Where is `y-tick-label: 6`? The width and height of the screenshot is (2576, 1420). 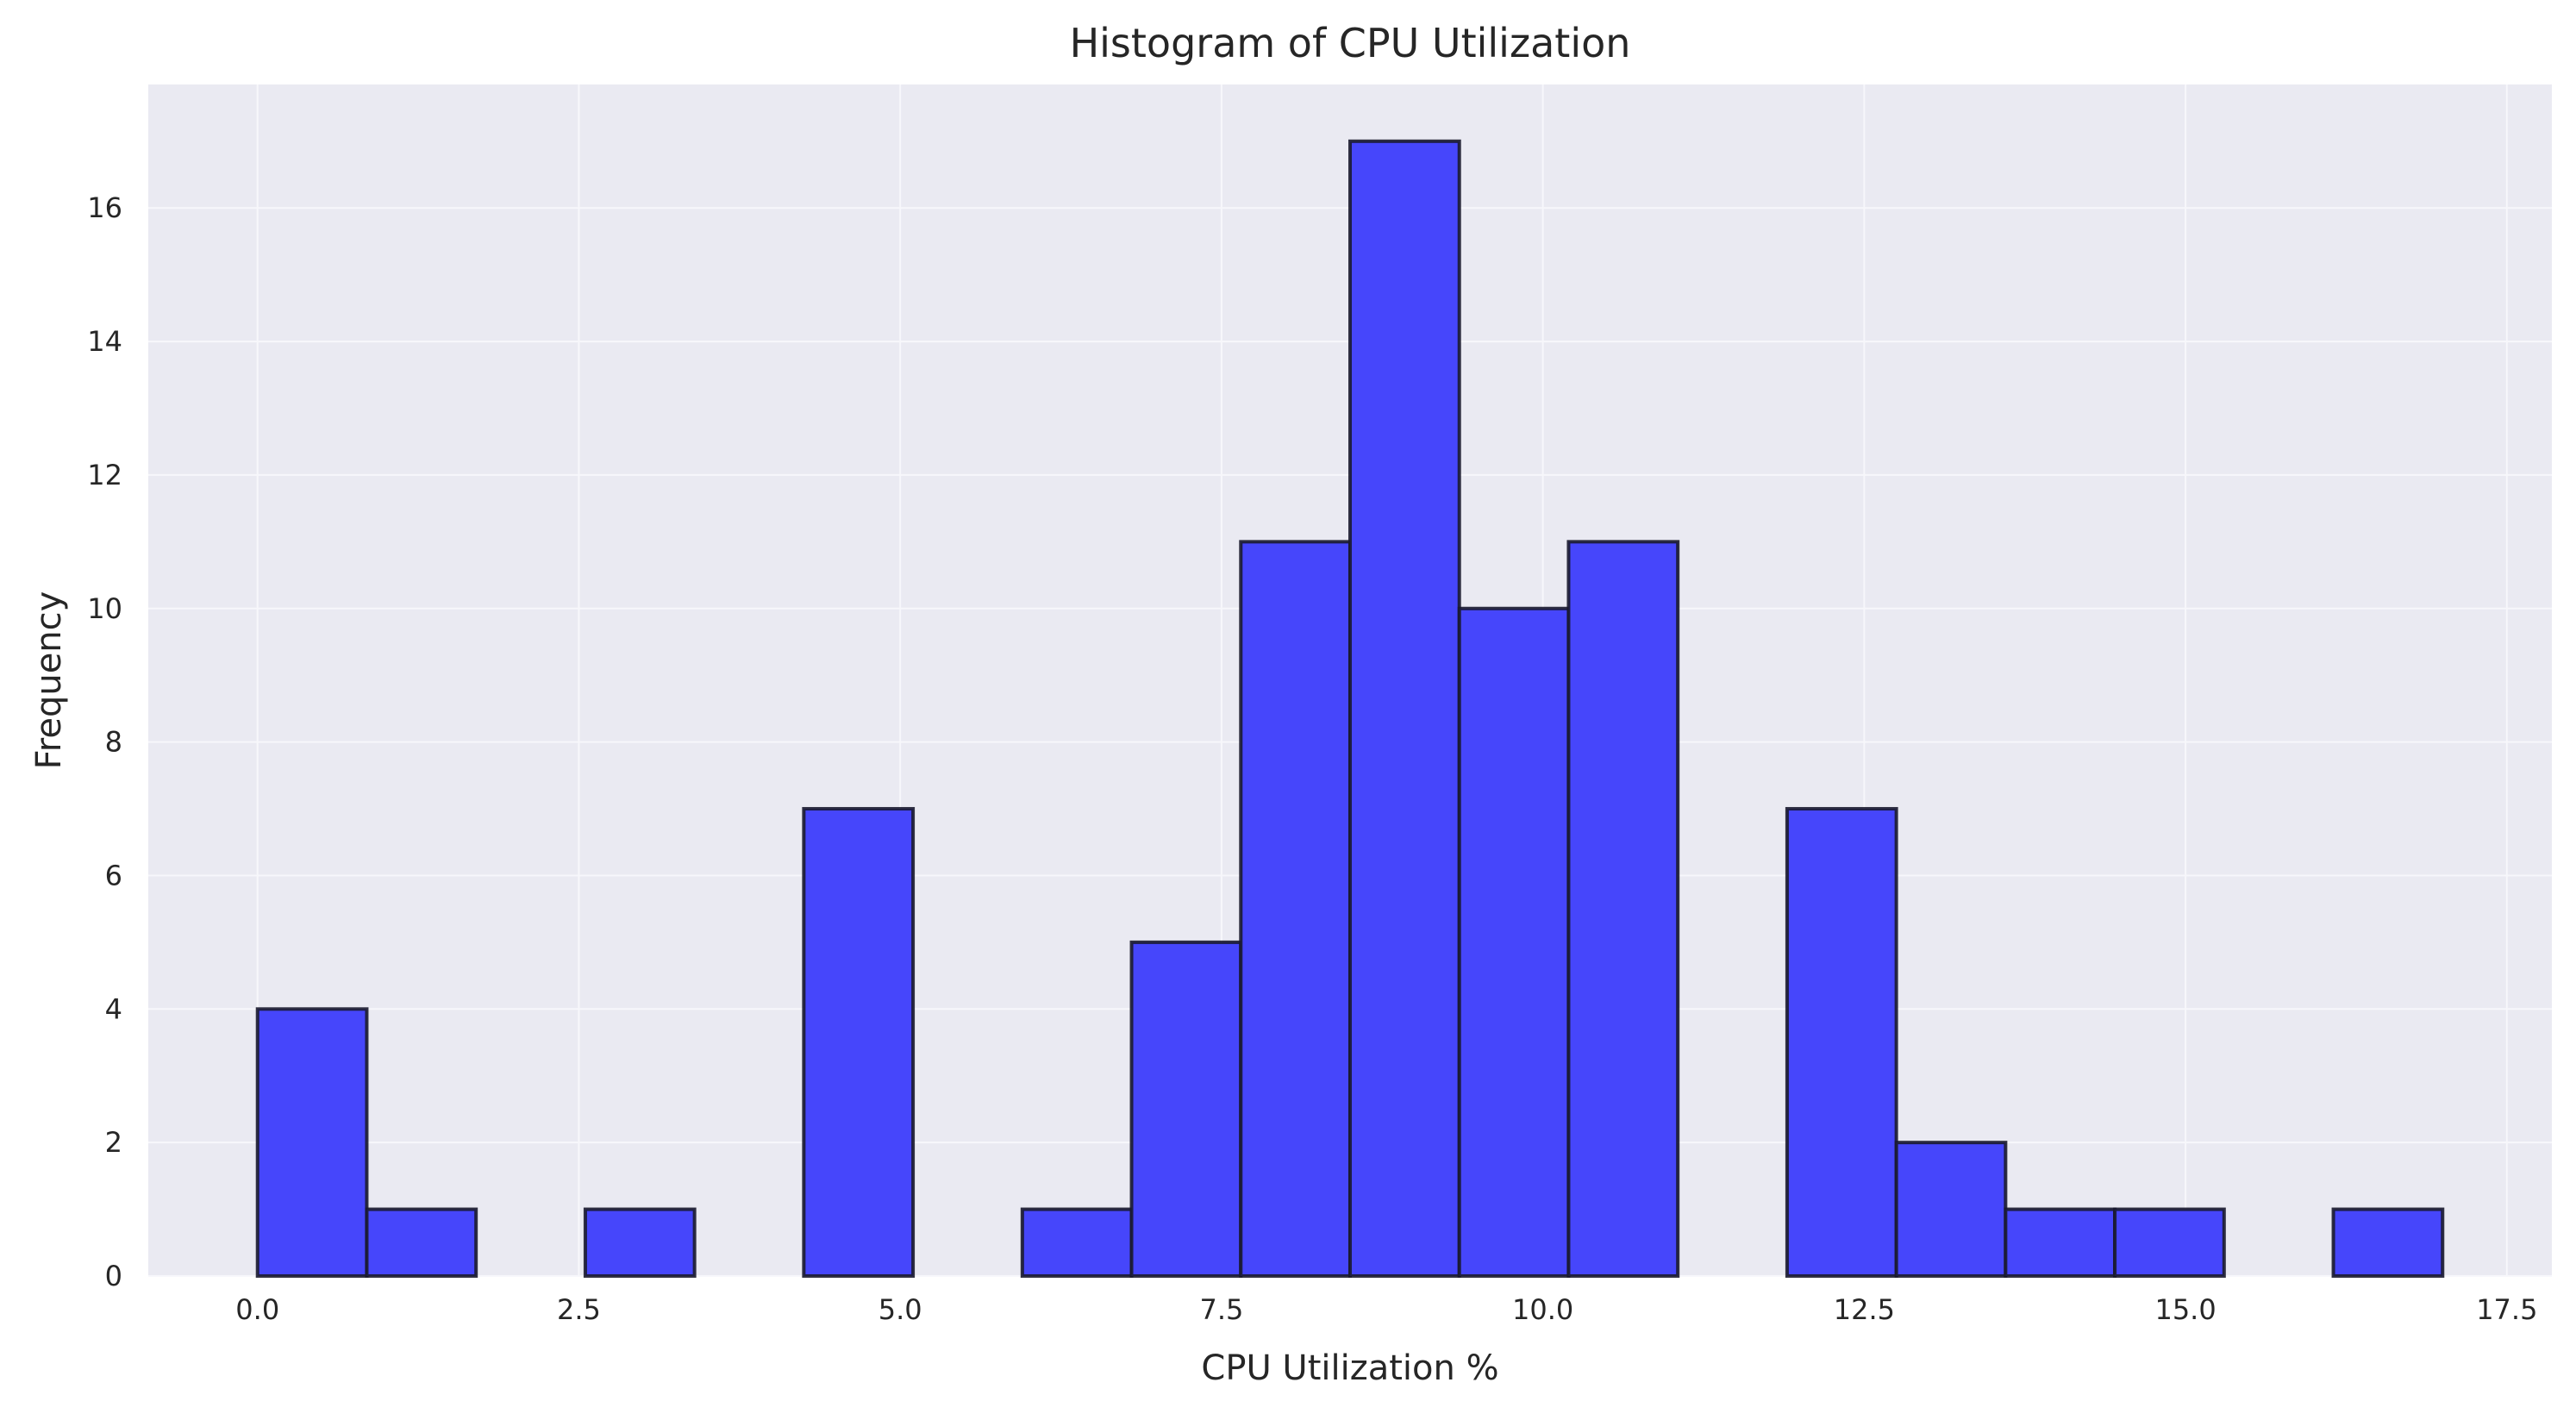
y-tick-label: 6 is located at coordinates (113, 875).